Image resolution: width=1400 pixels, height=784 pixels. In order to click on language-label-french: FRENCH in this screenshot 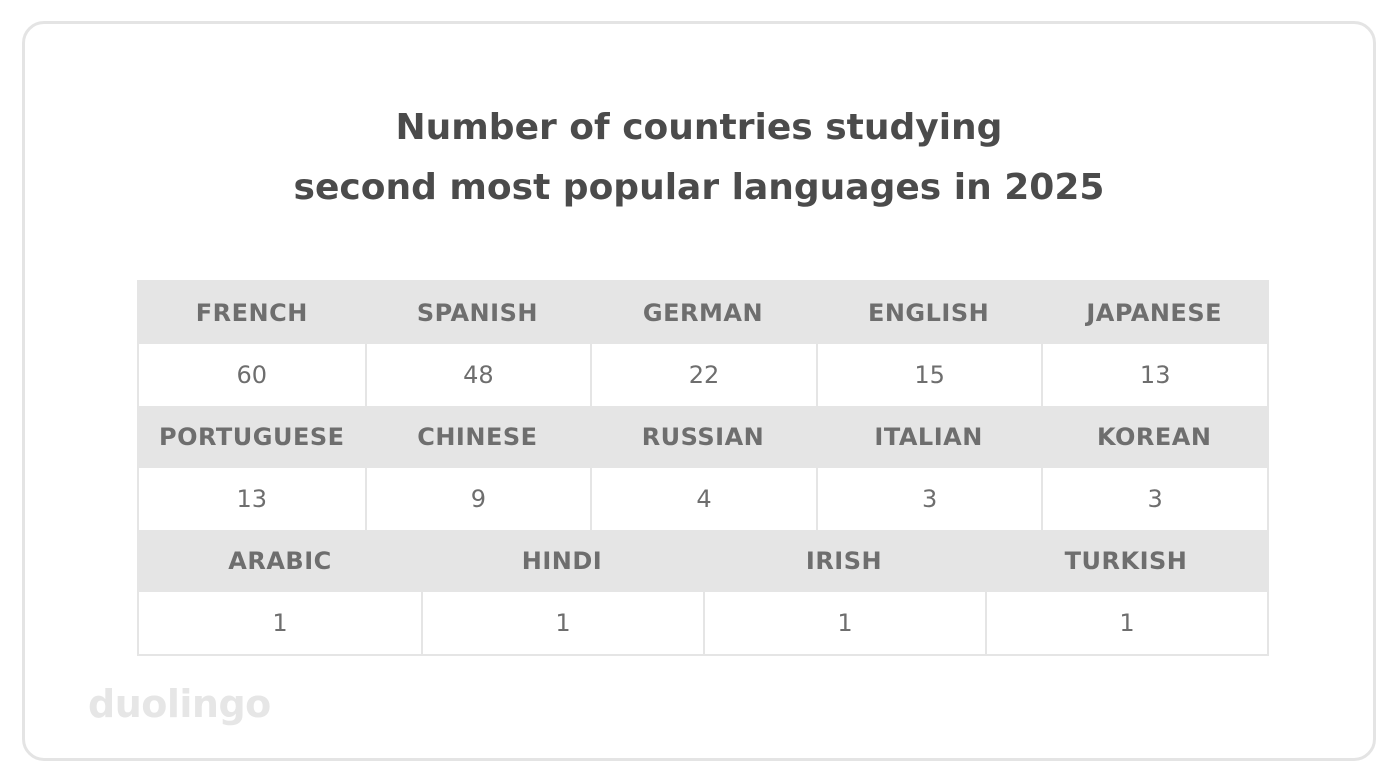, I will do `click(252, 313)`.